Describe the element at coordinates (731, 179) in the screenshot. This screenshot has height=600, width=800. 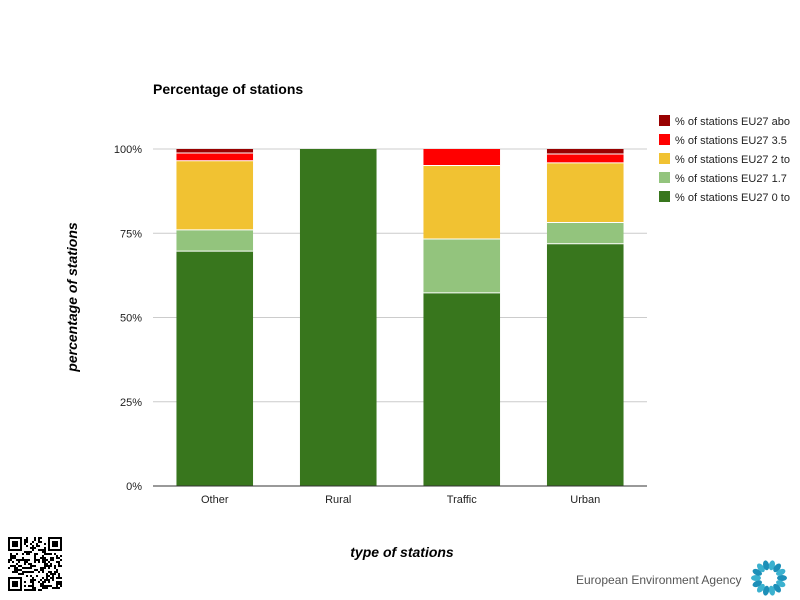
I see `legend-label: % of stations EU27 1.7` at that location.